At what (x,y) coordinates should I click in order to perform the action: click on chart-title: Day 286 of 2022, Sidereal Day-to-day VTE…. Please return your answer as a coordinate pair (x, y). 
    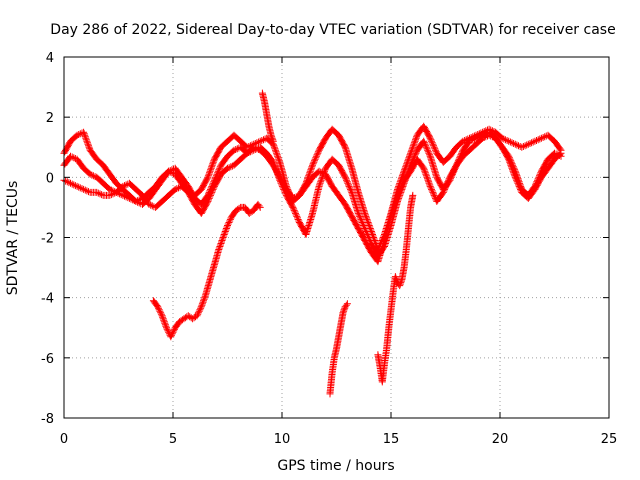
    Looking at the image, I should click on (332, 30).